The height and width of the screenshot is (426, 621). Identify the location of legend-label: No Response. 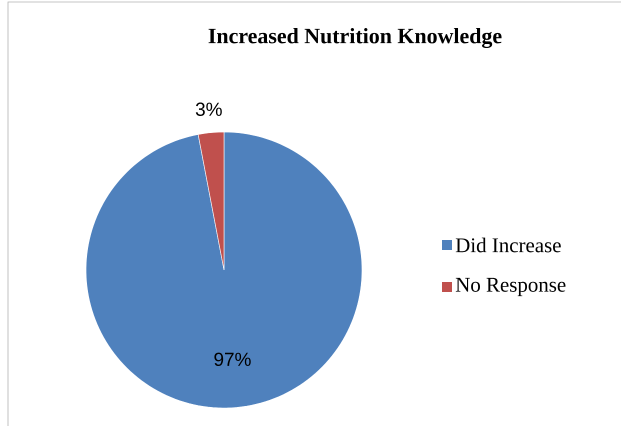
(511, 287).